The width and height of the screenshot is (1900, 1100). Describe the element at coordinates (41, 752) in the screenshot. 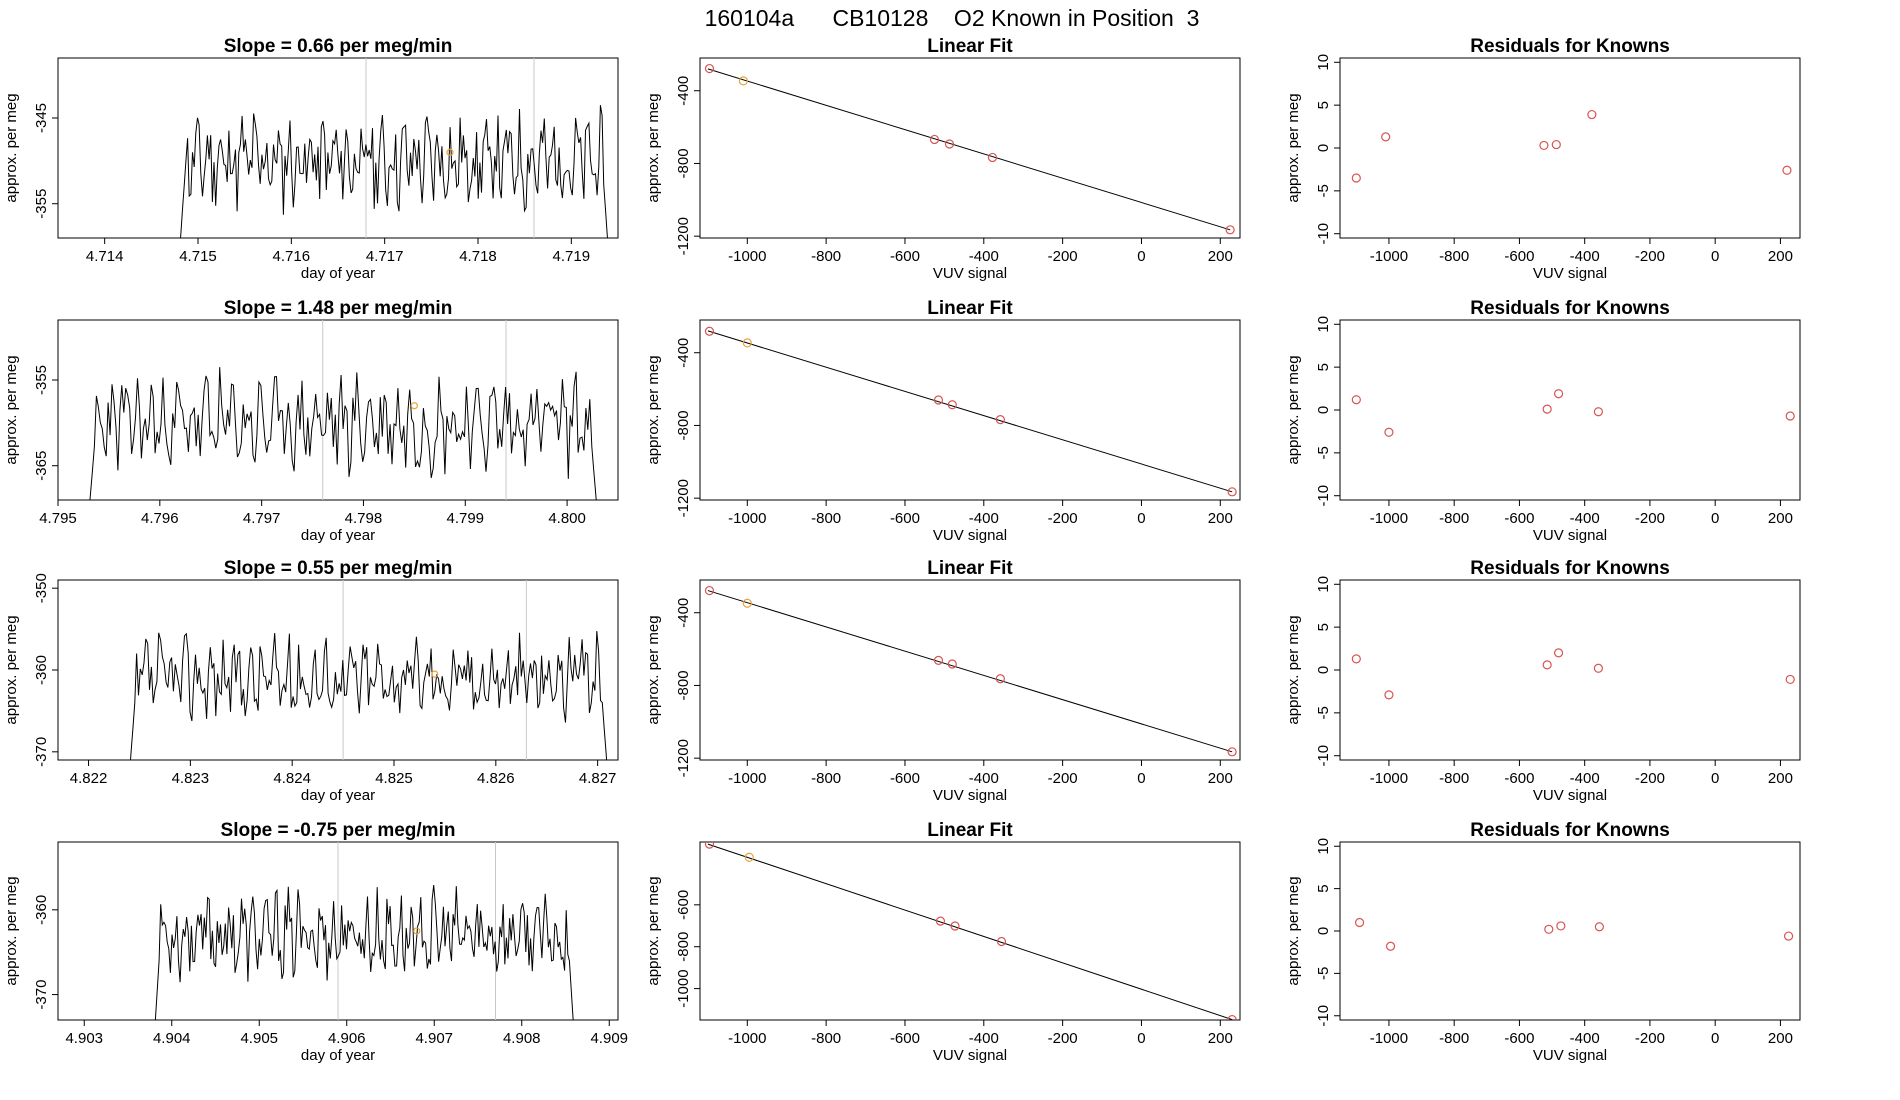

I see `y-tick-label: -370` at that location.